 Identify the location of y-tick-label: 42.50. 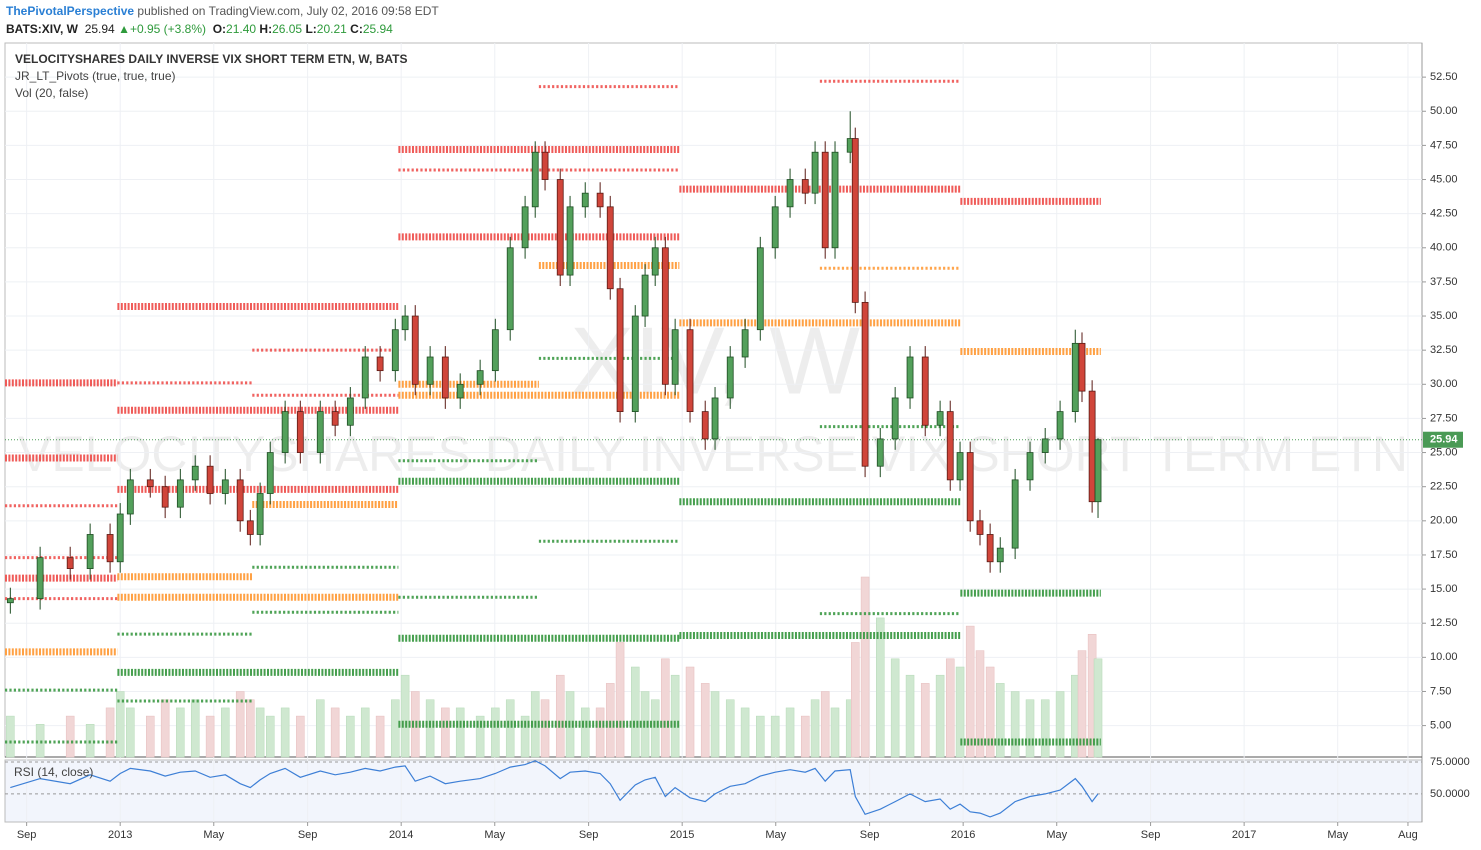
(1444, 214).